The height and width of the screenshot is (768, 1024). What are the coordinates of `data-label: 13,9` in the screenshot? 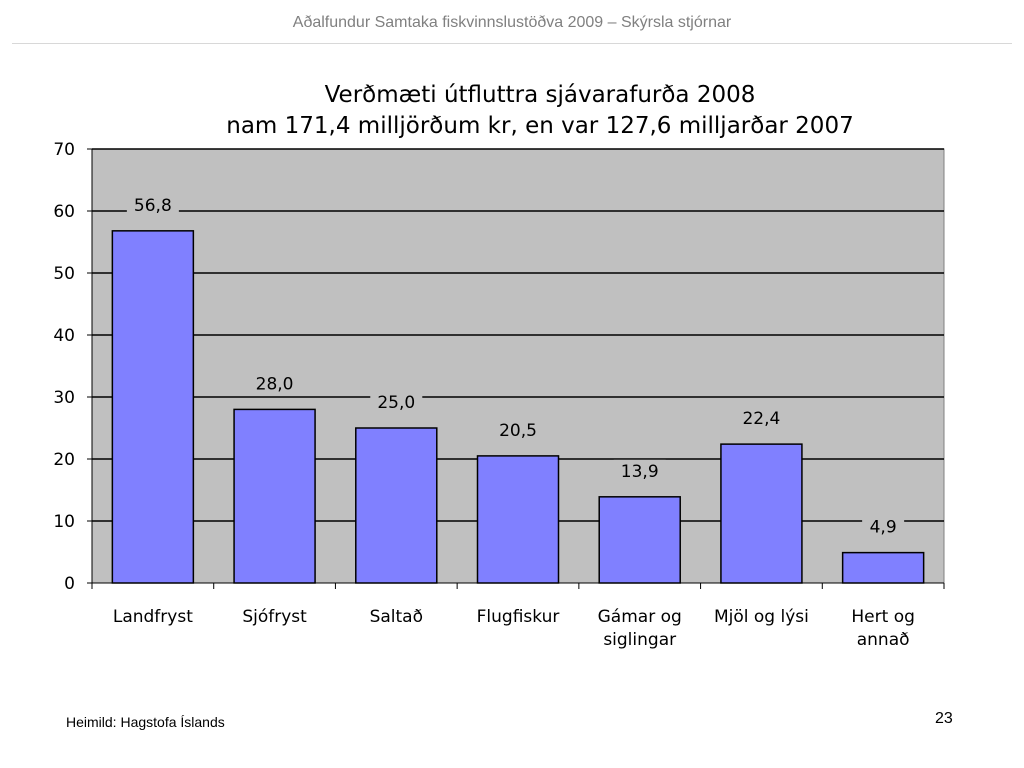 It's located at (640, 472).